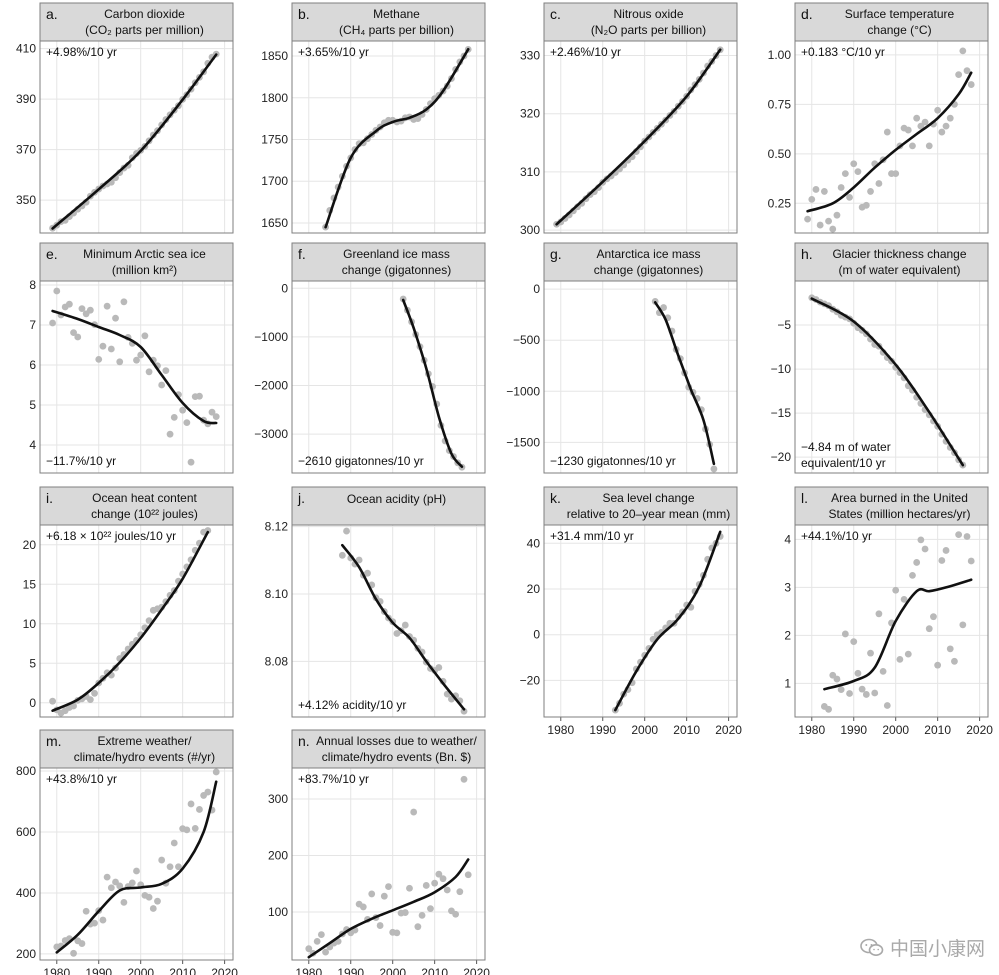 The height and width of the screenshot is (975, 999). What do you see at coordinates (26, 954) in the screenshot?
I see `y-tick-label: 200` at bounding box center [26, 954].